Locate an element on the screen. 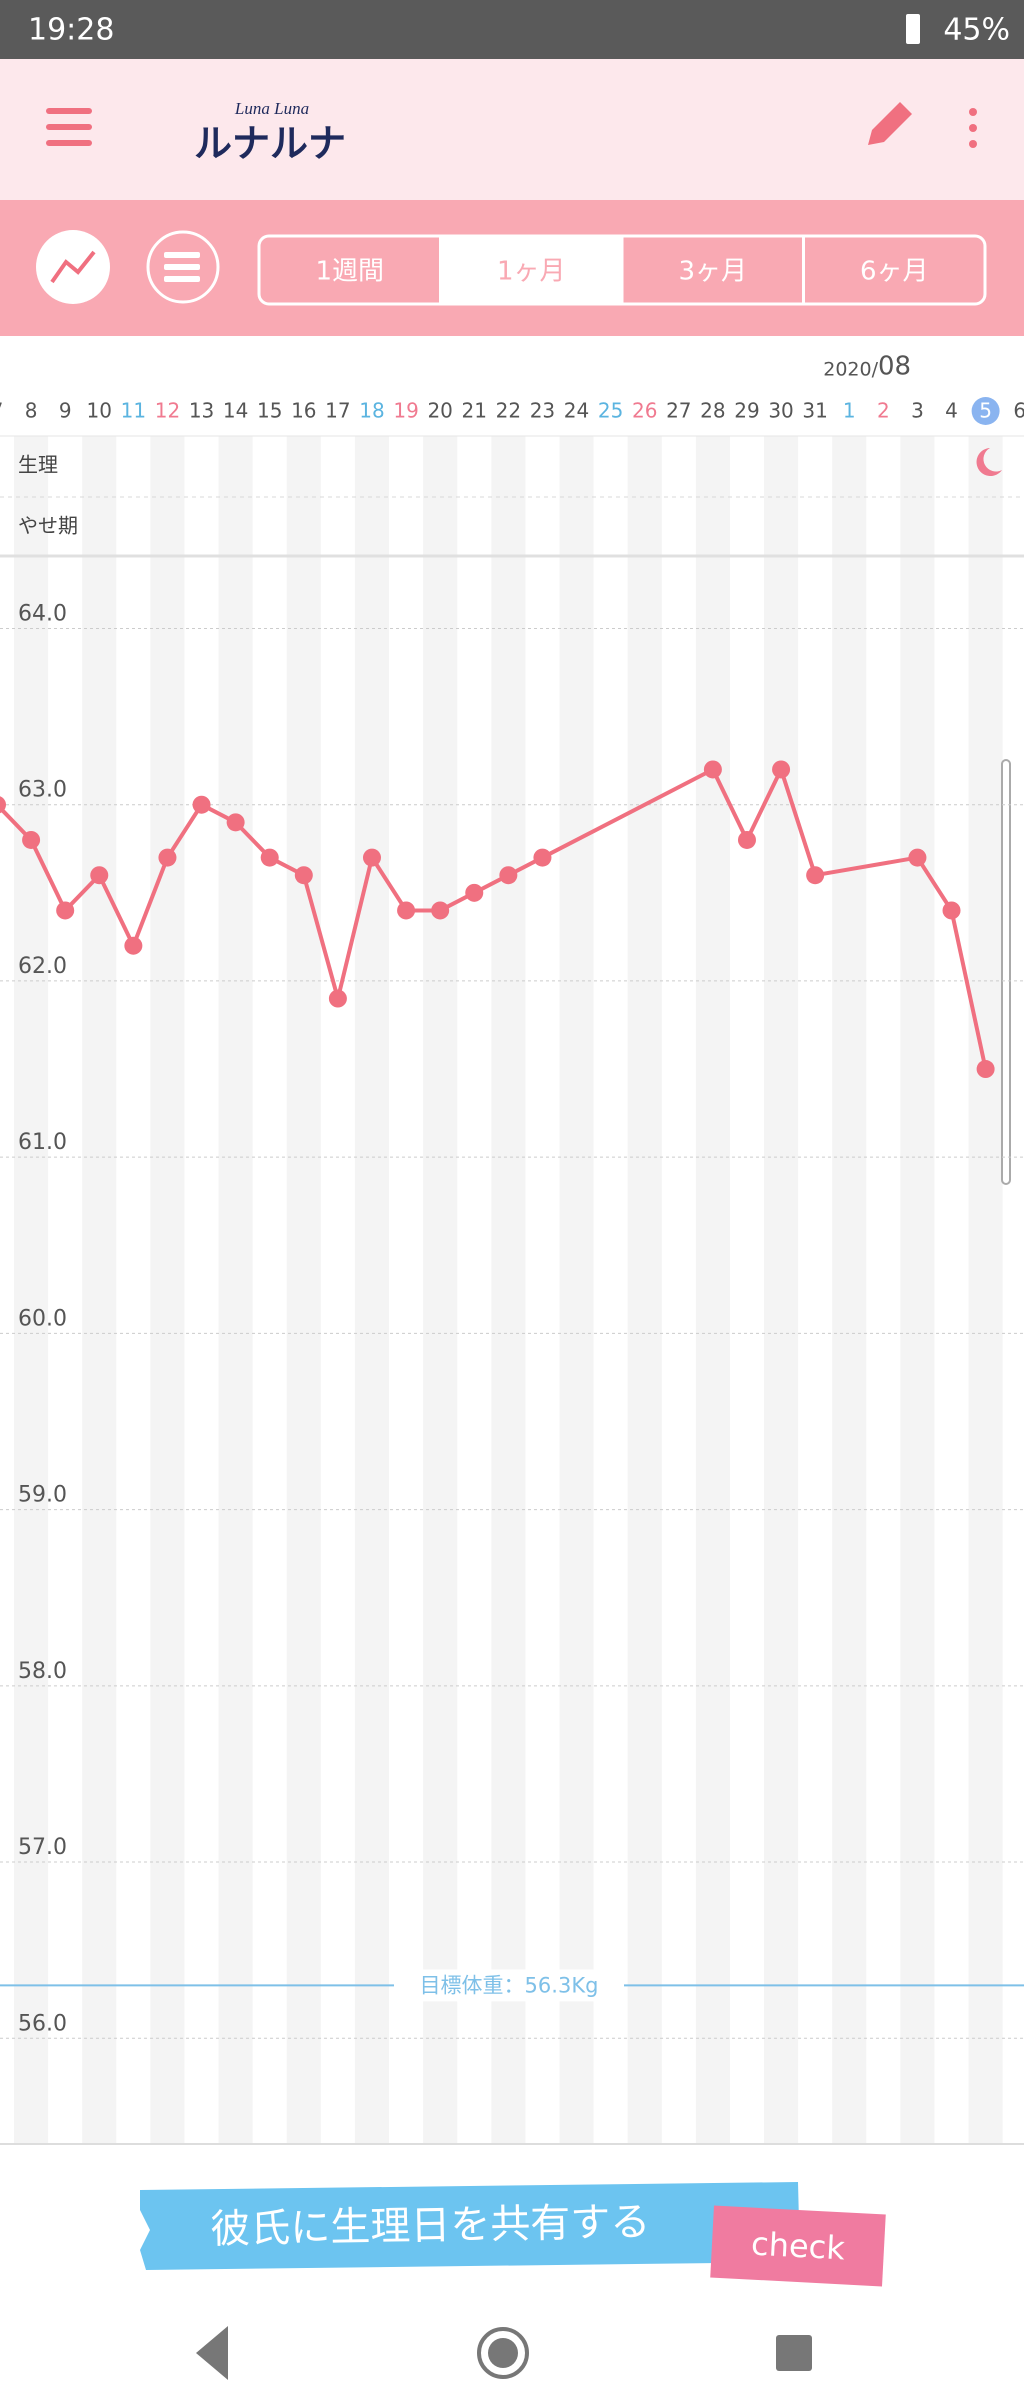 The image size is (1024, 2389). today-marker is located at coordinates (985, 411).